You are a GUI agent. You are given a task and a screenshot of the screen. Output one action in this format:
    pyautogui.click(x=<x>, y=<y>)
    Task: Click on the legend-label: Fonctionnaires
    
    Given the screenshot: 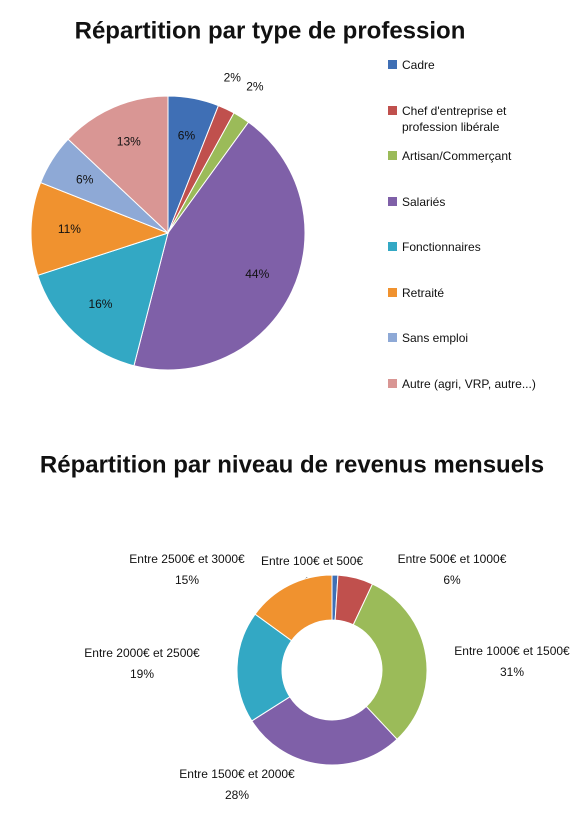 What is the action you would take?
    pyautogui.click(x=441, y=247)
    